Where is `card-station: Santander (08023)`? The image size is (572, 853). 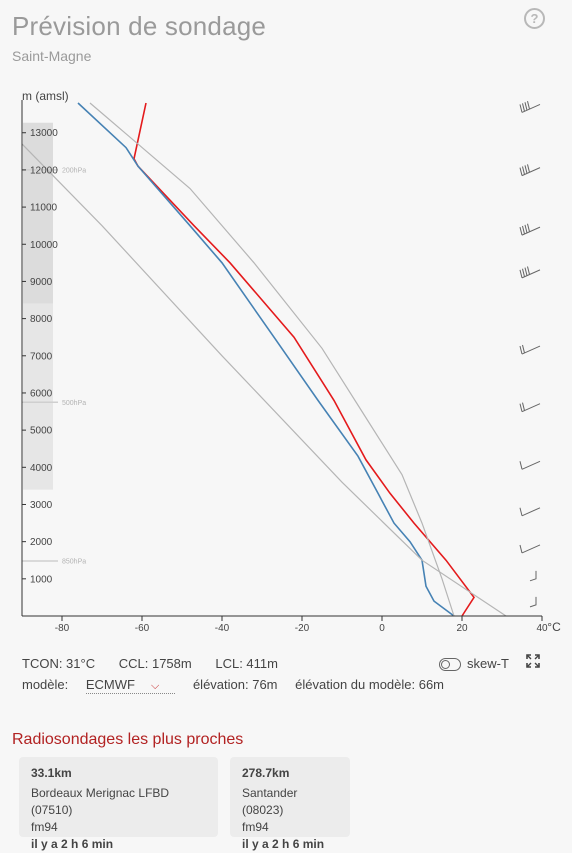
card-station: Santander (08023) is located at coordinates (270, 801).